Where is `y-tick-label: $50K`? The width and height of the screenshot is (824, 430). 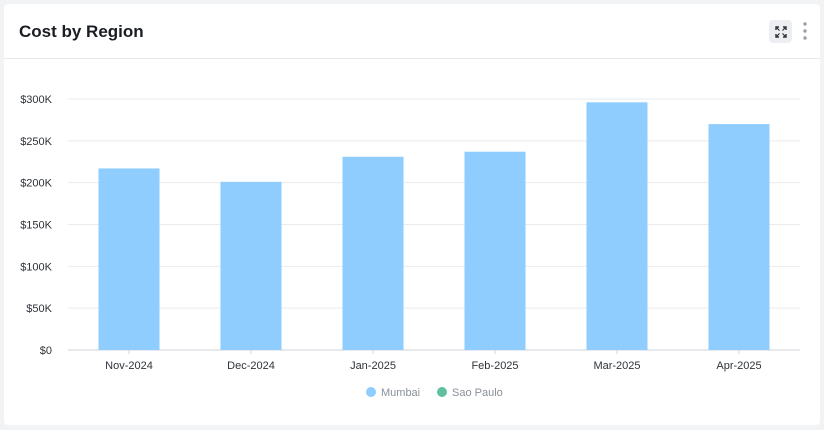 y-tick-label: $50K is located at coordinates (39, 309).